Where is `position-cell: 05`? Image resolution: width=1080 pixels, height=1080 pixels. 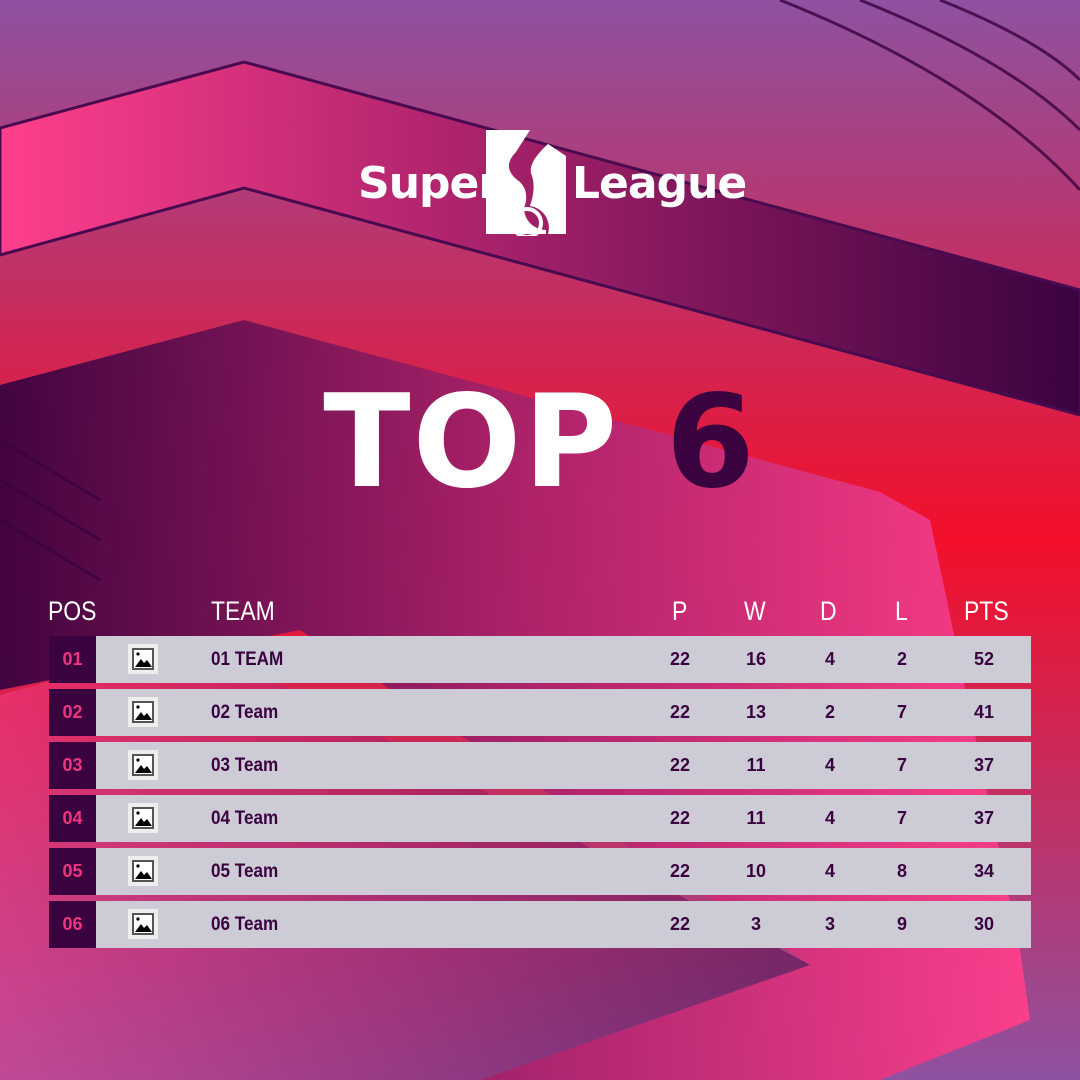 position-cell: 05 is located at coordinates (72, 871).